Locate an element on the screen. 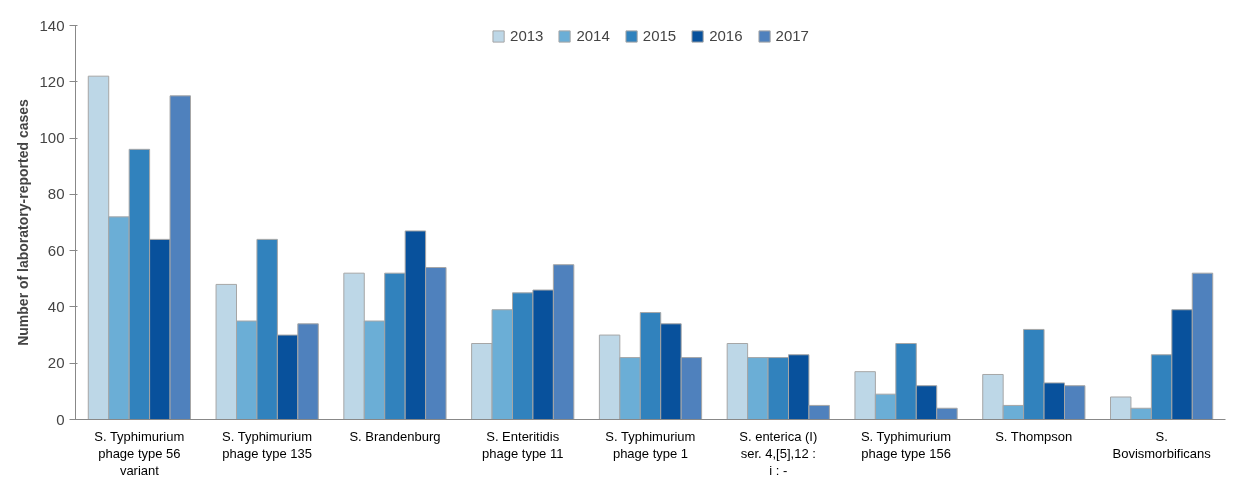 The height and width of the screenshot is (497, 1260). legend-label: 2014 is located at coordinates (593, 35).